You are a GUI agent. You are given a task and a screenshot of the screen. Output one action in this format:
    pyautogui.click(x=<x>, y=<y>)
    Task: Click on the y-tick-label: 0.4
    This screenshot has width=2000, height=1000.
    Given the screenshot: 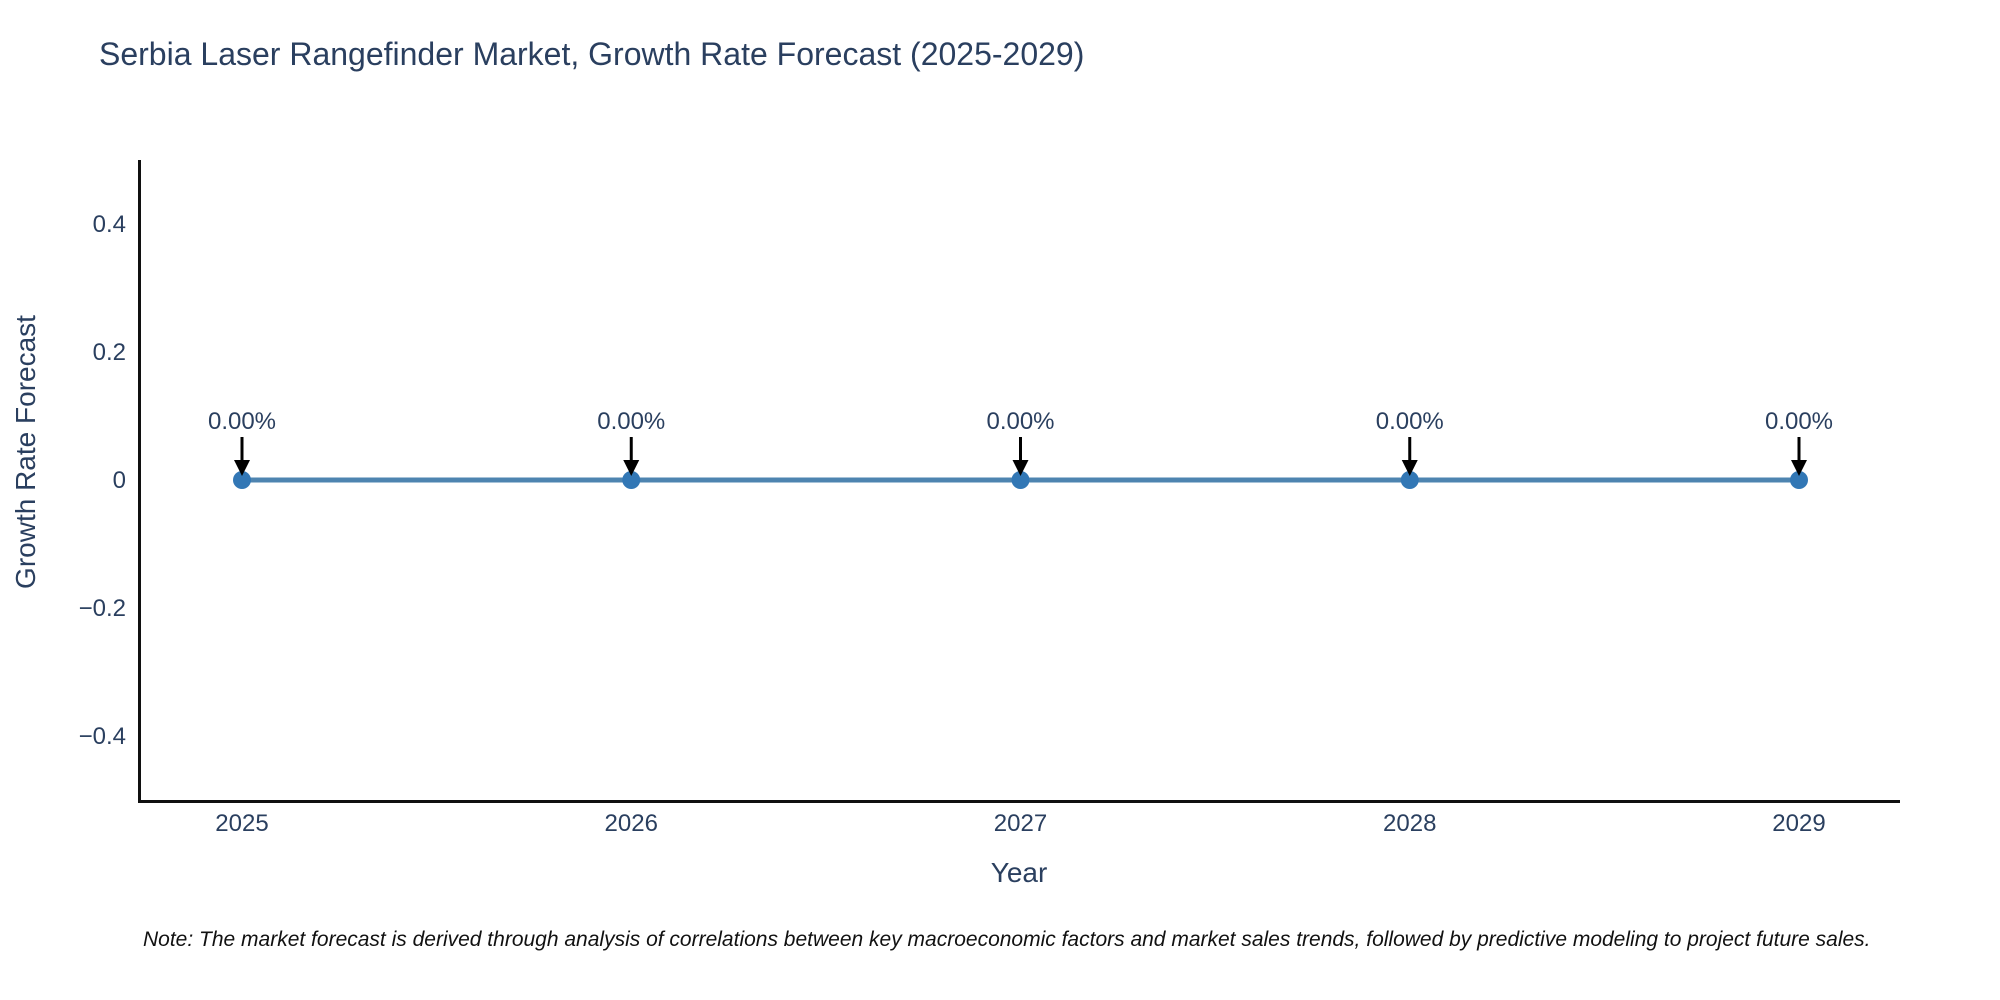 What is the action you would take?
    pyautogui.click(x=109, y=224)
    